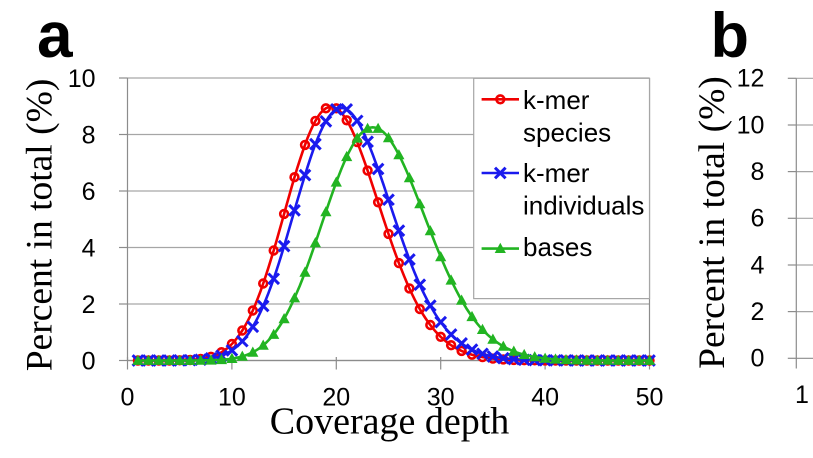 Image resolution: width=813 pixels, height=458 pixels. I want to click on svg-text: 20, so click(336, 398).